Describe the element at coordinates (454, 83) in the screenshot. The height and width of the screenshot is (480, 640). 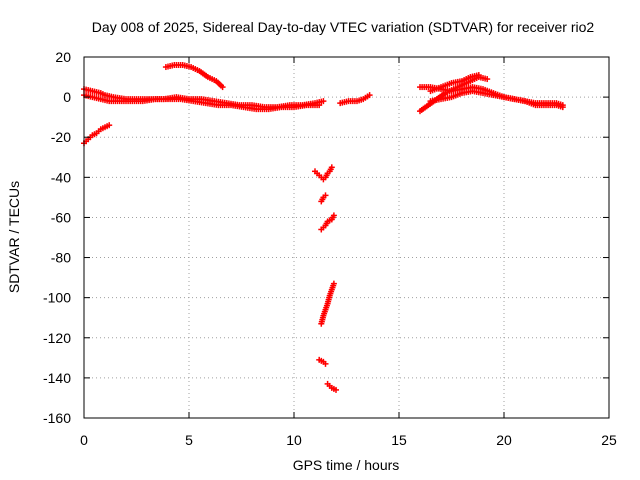
I see `series-track-o` at that location.